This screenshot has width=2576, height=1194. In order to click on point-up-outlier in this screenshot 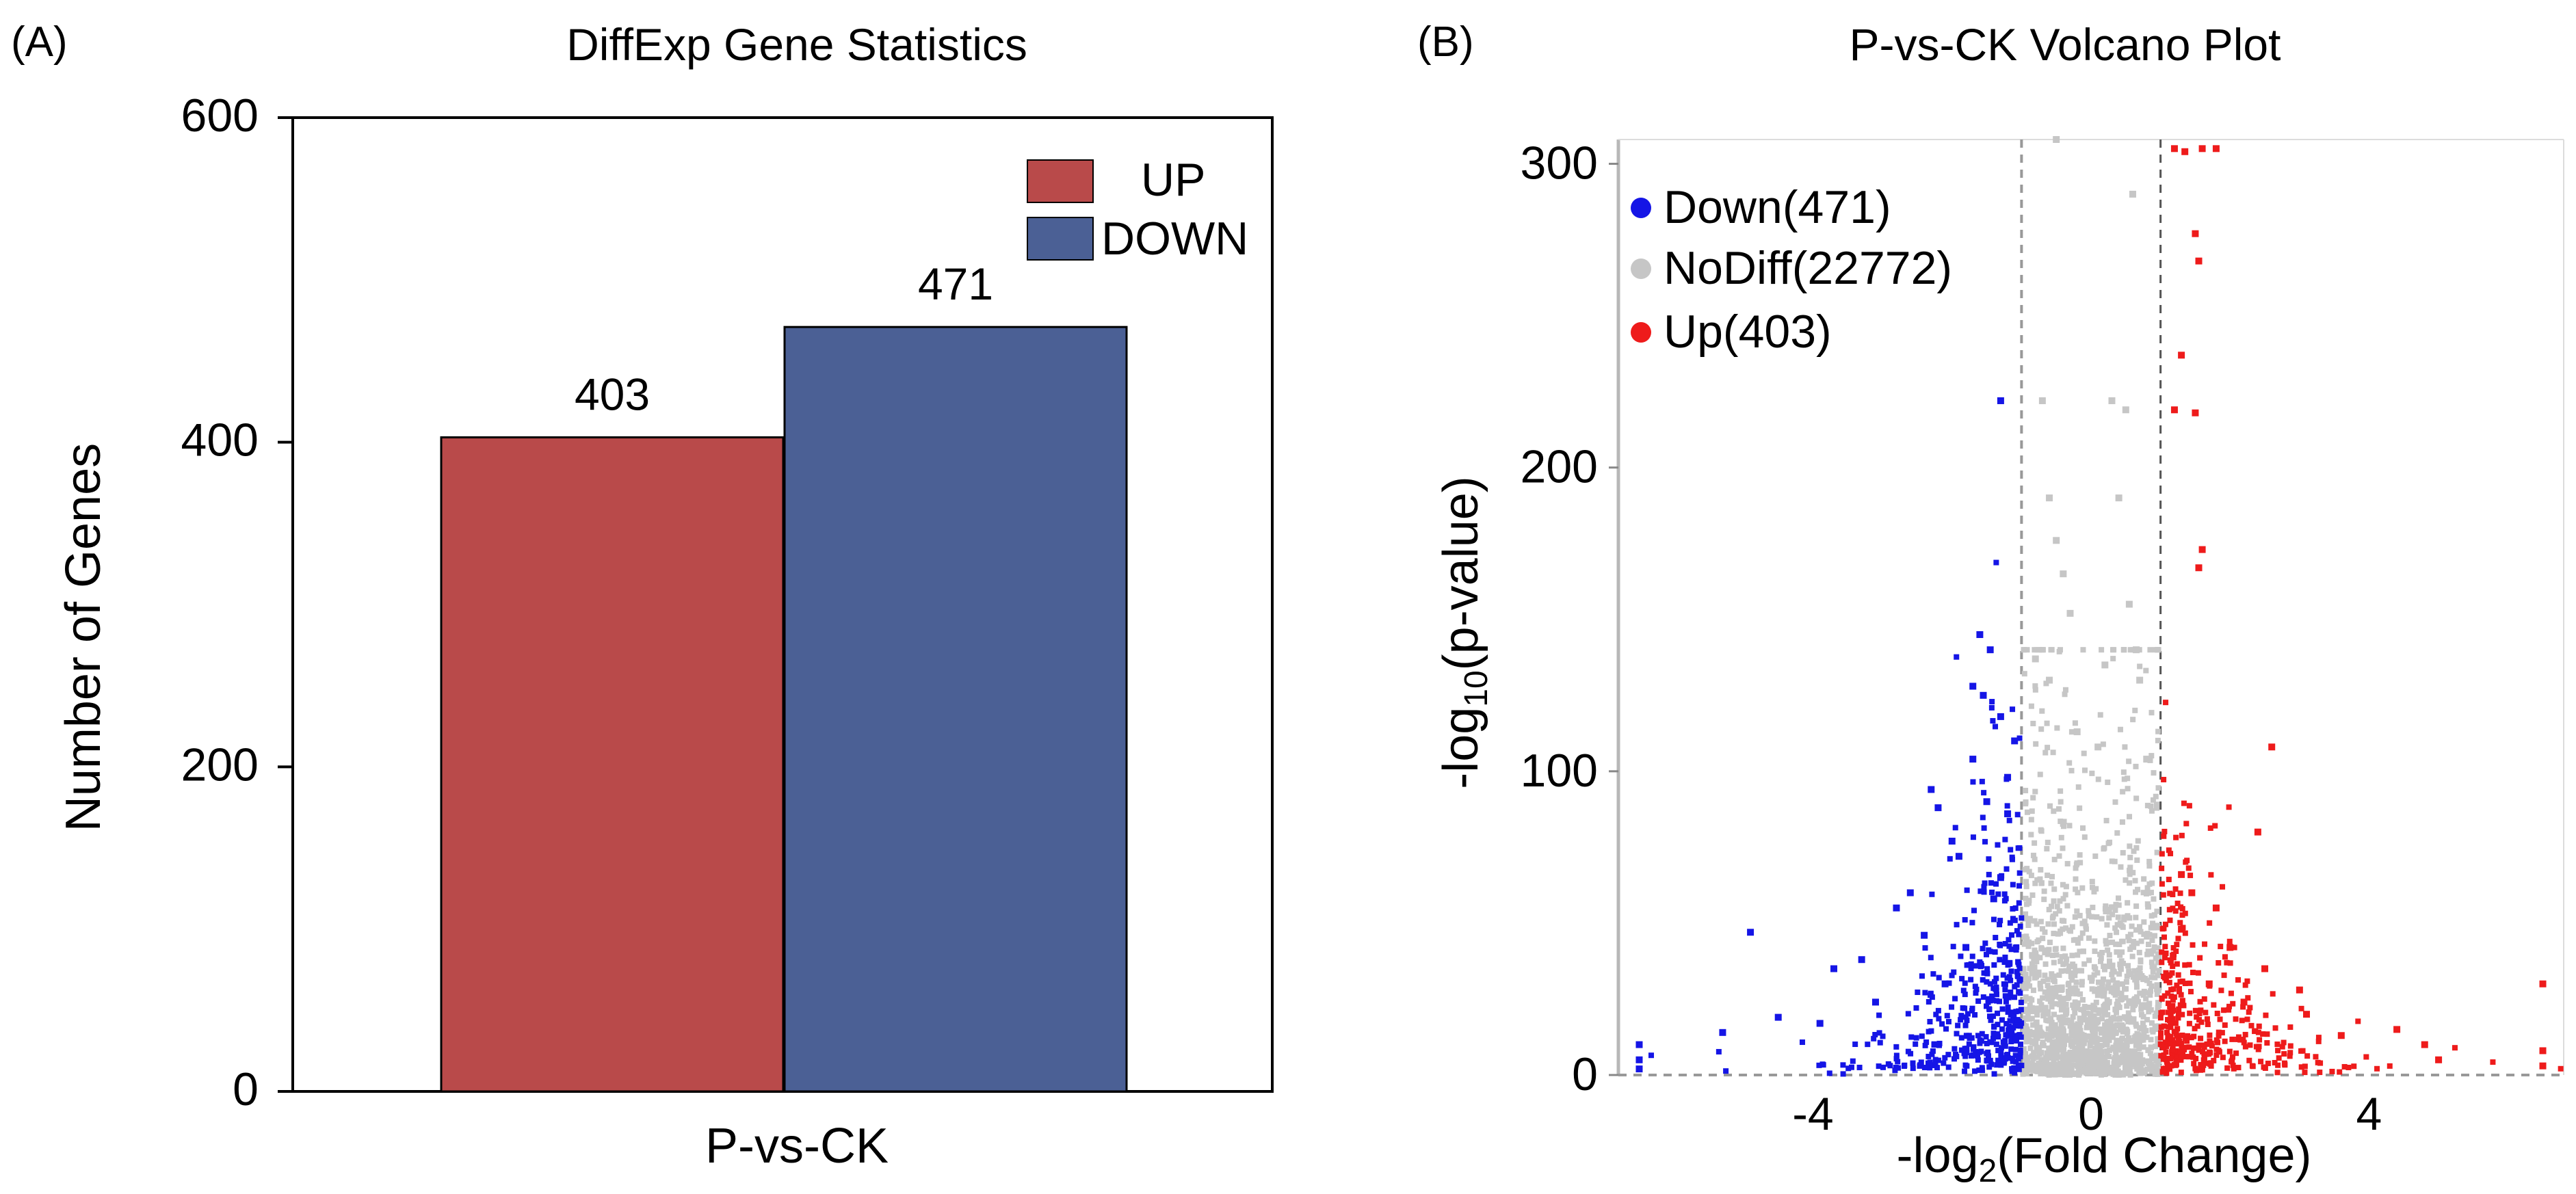, I will do `click(2174, 410)`.